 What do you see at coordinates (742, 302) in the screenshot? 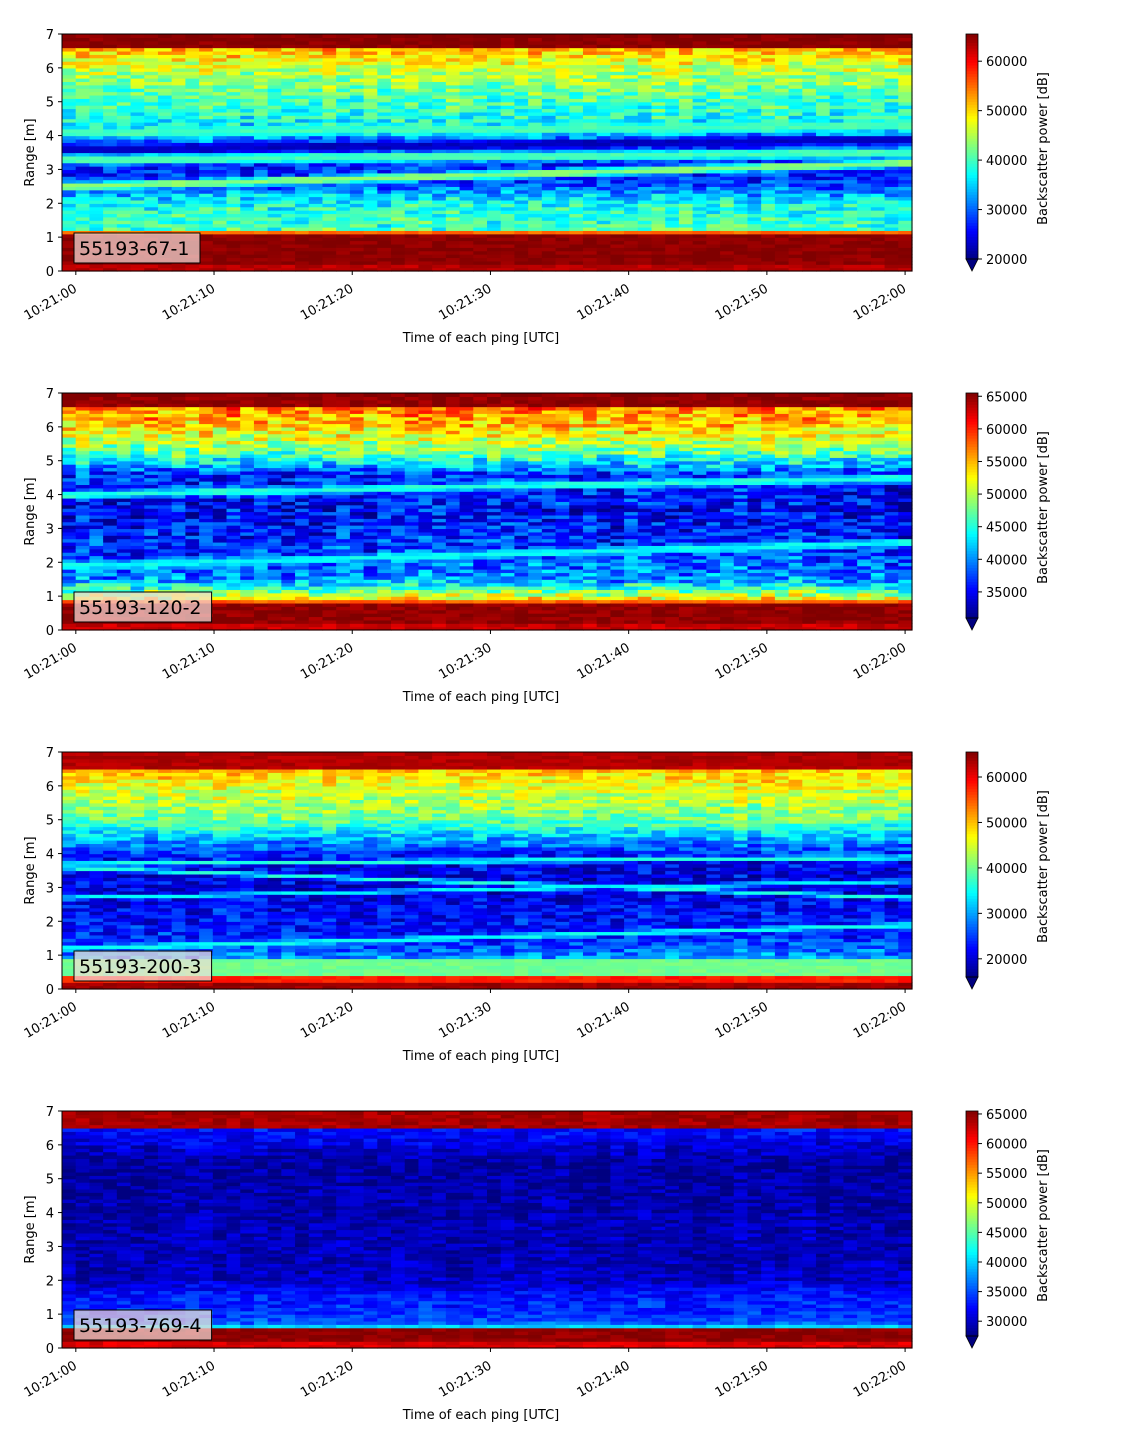
I see `x-tick-label: 10:21:50` at bounding box center [742, 302].